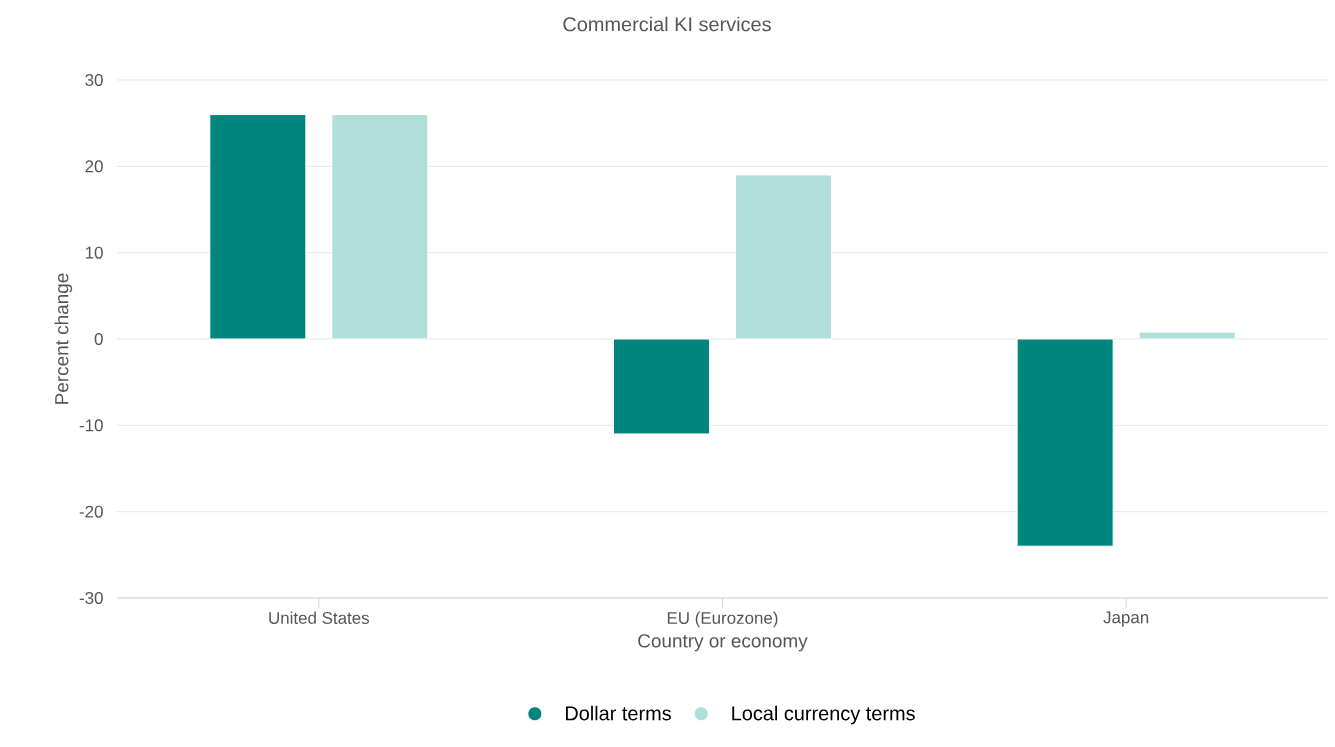 Image resolution: width=1335 pixels, height=747 pixels. I want to click on y-tick-label: 30, so click(94, 80).